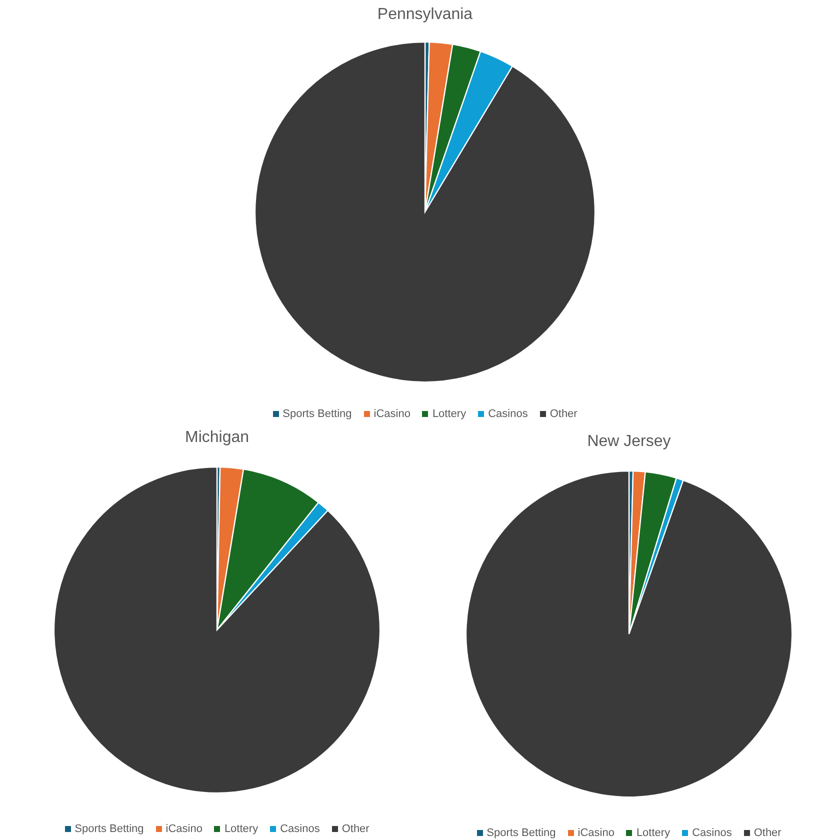 The width and height of the screenshot is (833, 839). What do you see at coordinates (425, 15) in the screenshot?
I see `chart-title: Pennsylvania` at bounding box center [425, 15].